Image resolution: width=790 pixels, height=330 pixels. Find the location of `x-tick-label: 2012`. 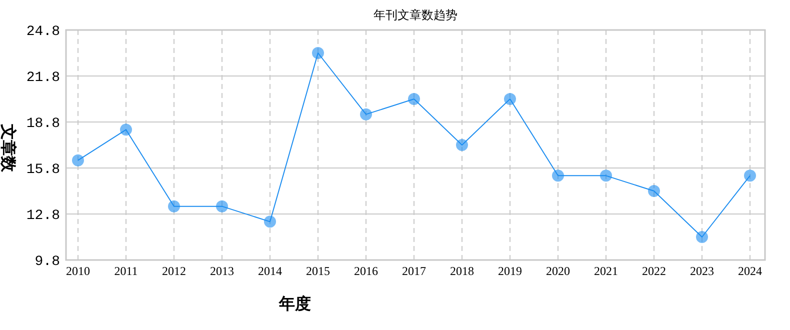

x-tick-label: 2012 is located at coordinates (174, 271).